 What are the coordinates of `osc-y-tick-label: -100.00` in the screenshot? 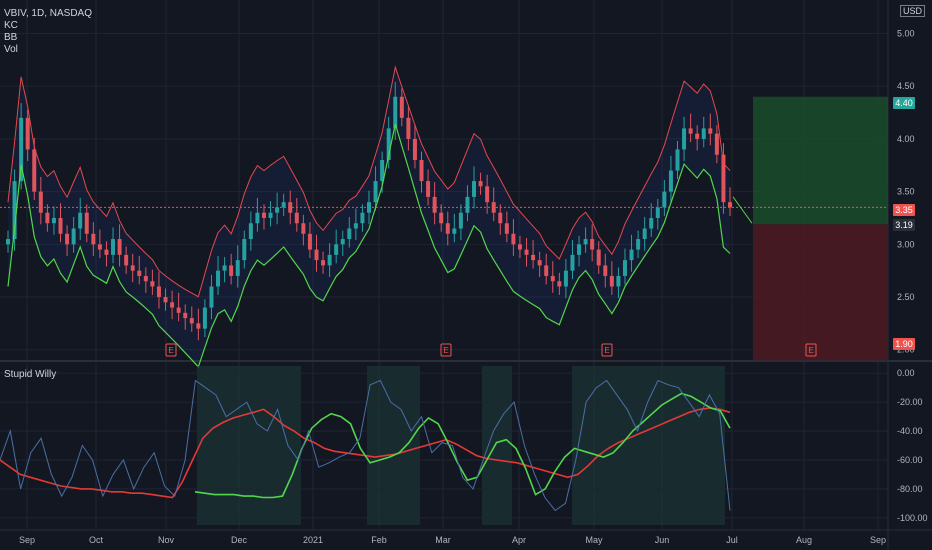 It's located at (912, 518).